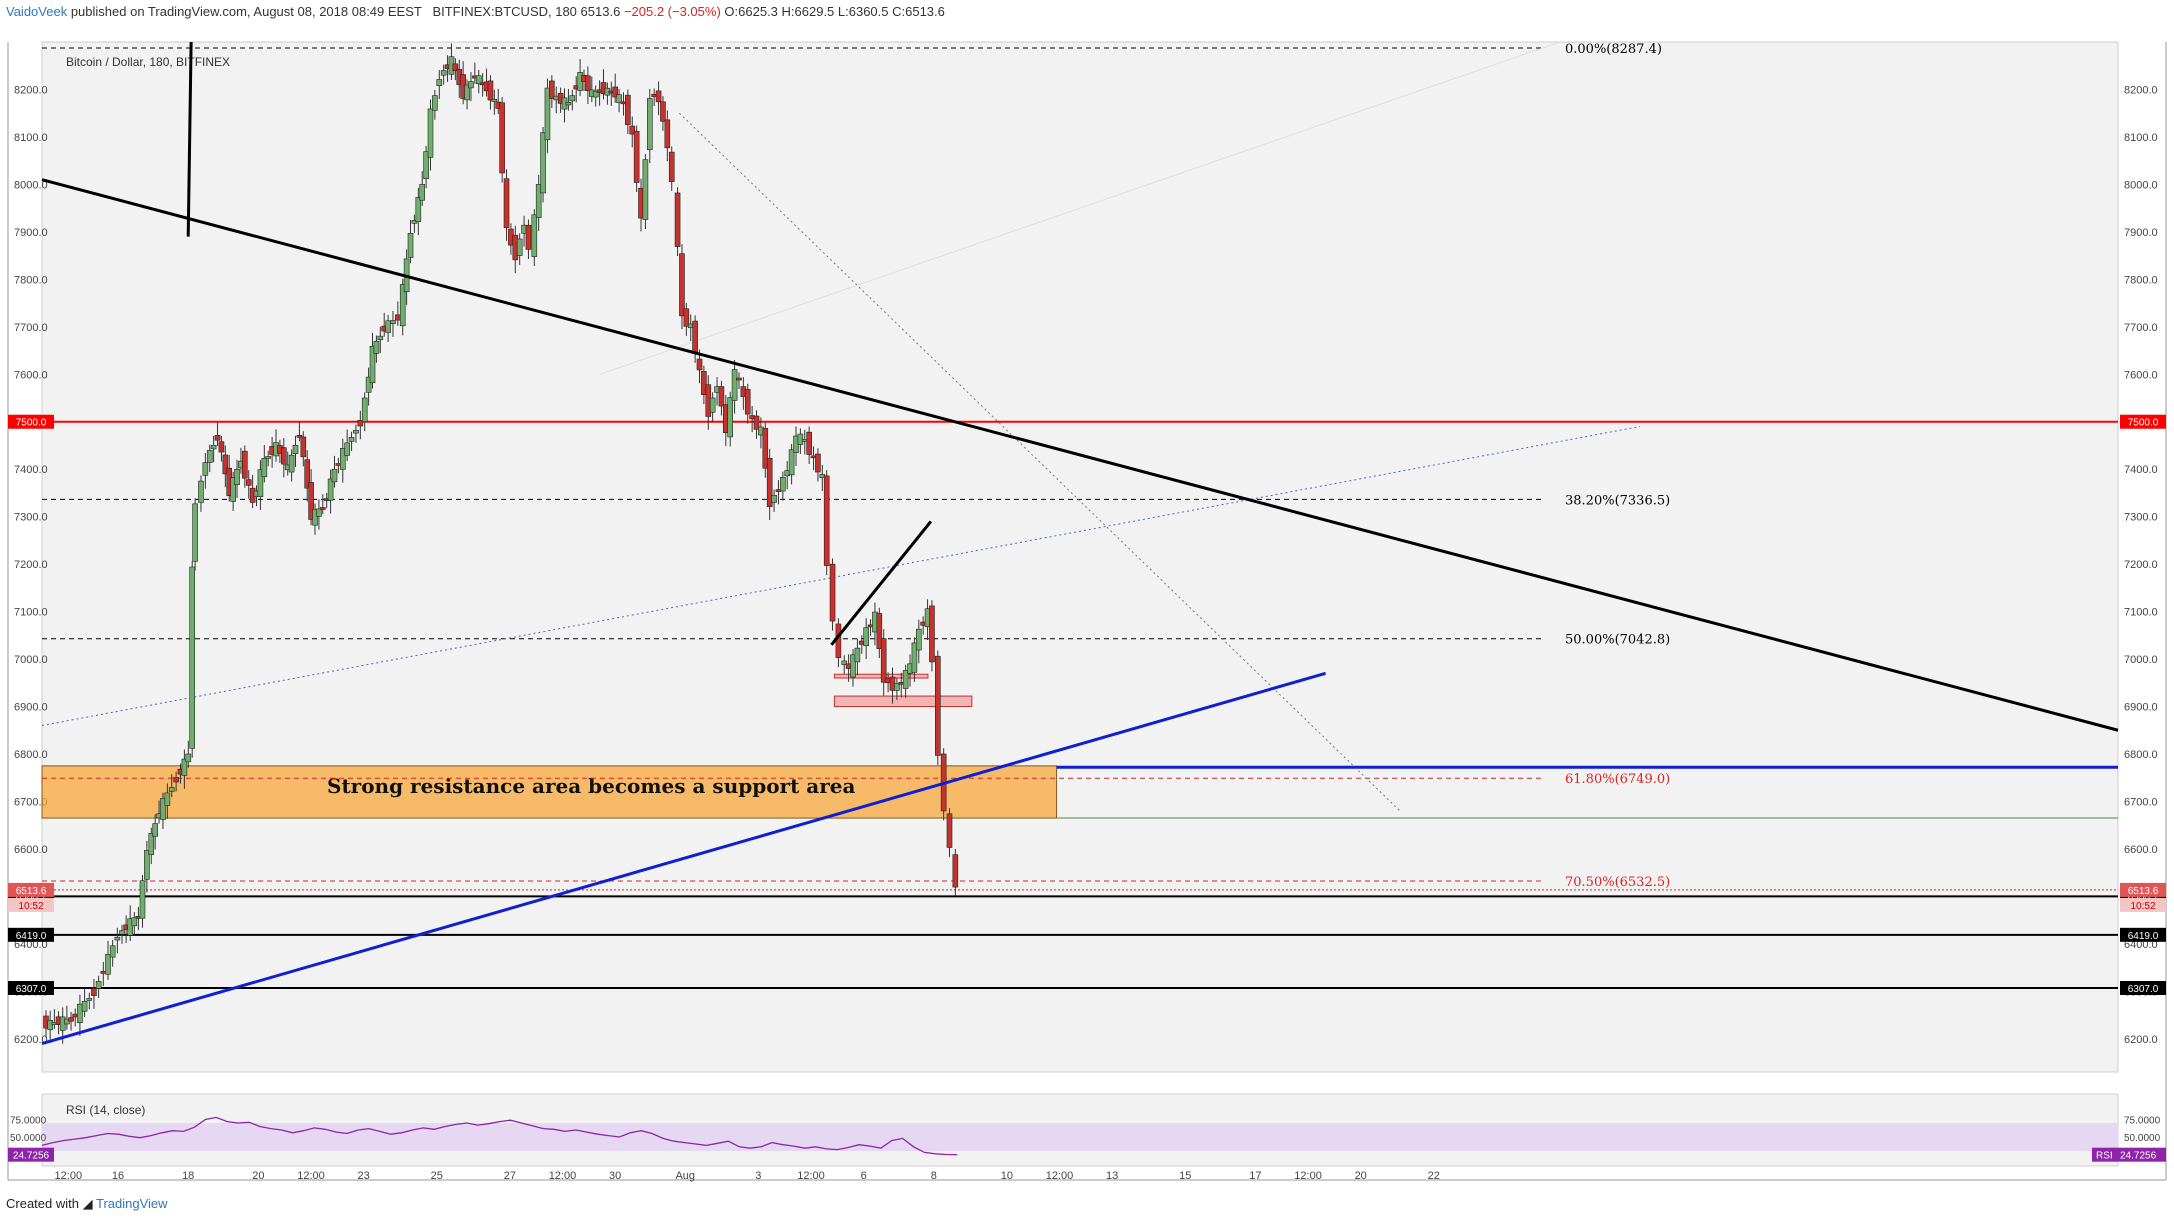  I want to click on symbol-text: BITFINEX:BTCUSD, 180, so click(504, 11).